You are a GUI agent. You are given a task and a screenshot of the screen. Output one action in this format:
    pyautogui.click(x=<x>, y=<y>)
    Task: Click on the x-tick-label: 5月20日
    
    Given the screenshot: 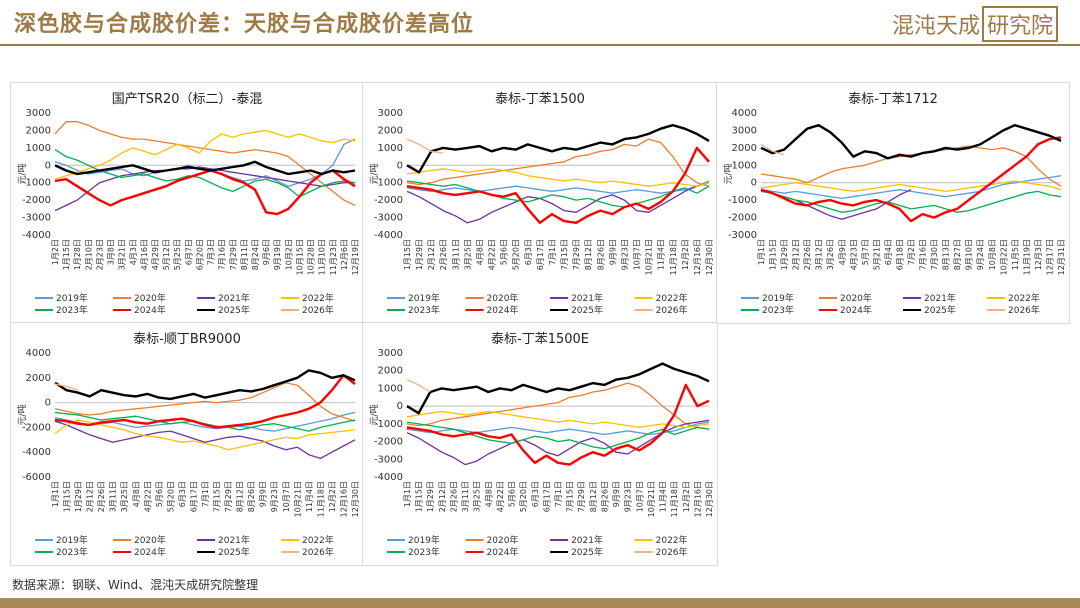 What is the action you would take?
    pyautogui.click(x=523, y=496)
    